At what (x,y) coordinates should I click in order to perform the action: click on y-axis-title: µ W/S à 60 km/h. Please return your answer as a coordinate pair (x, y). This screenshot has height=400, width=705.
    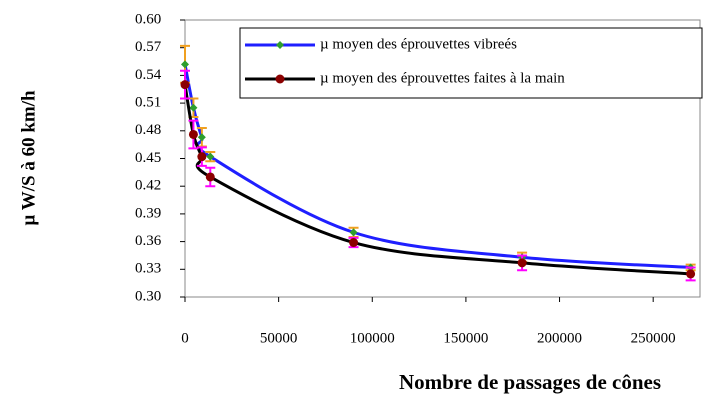
    Looking at the image, I should click on (28, 158).